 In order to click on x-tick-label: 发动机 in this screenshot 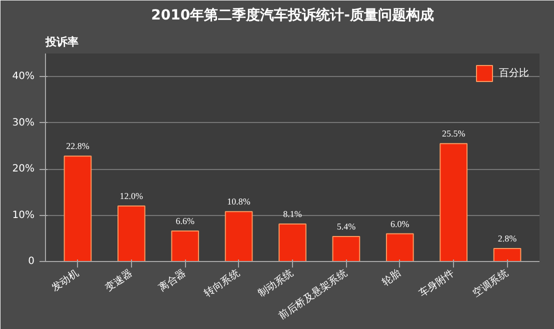, I will do `click(65, 280)`.